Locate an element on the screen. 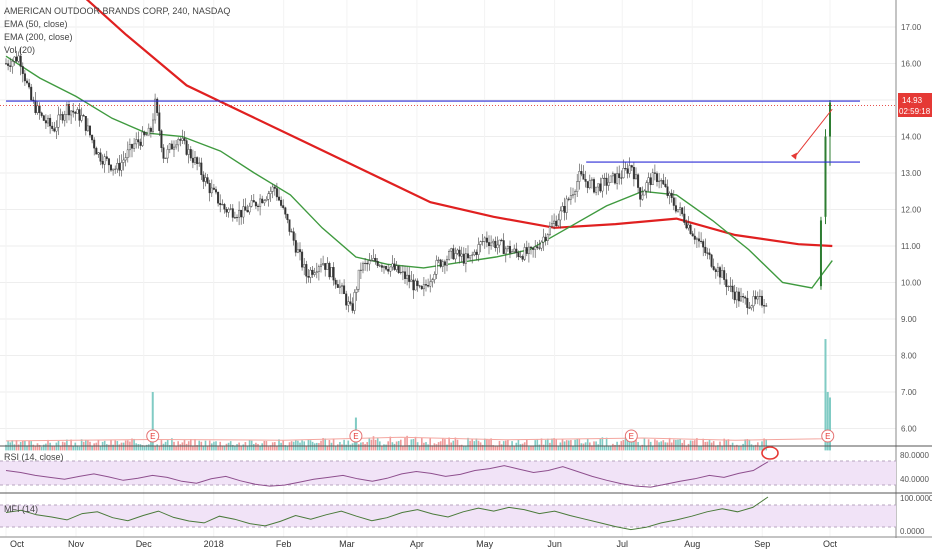 The height and width of the screenshot is (550, 932). indicator-ema50: EMA (50, close) is located at coordinates (36, 24).